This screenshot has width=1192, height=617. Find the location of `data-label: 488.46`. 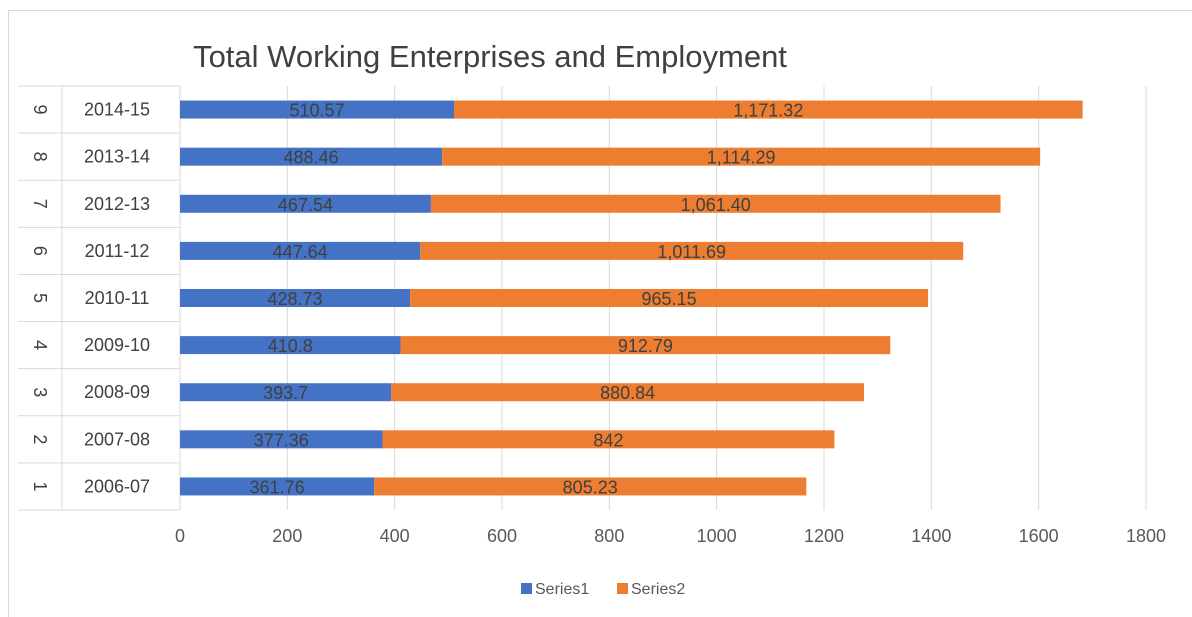

data-label: 488.46 is located at coordinates (311, 158).